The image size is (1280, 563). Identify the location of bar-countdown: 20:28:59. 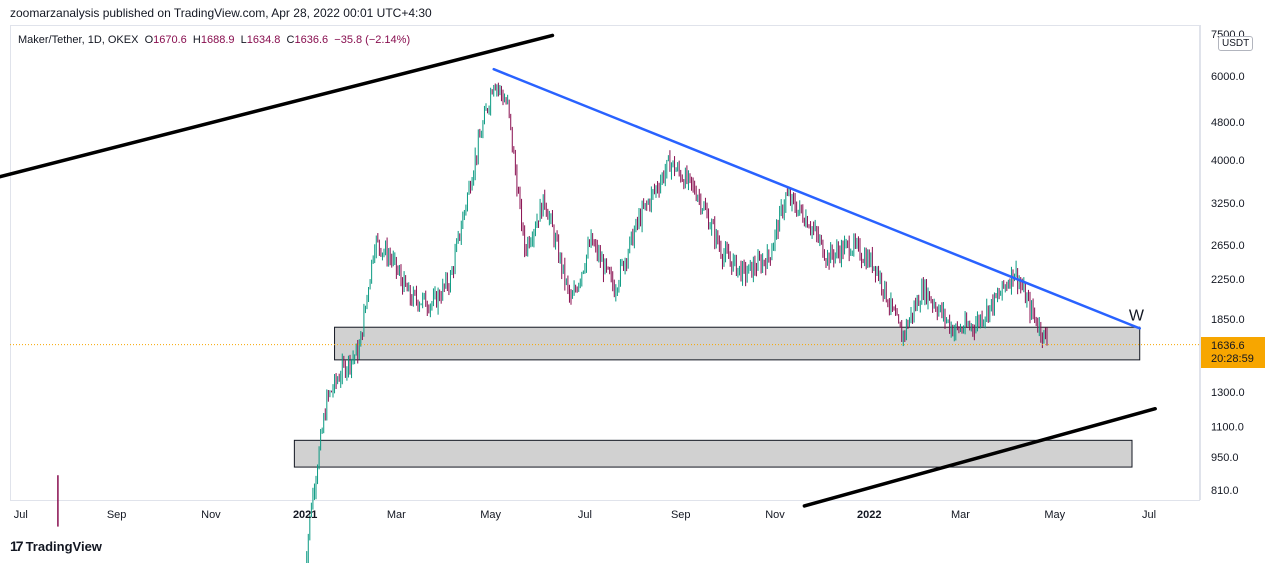
(1232, 359).